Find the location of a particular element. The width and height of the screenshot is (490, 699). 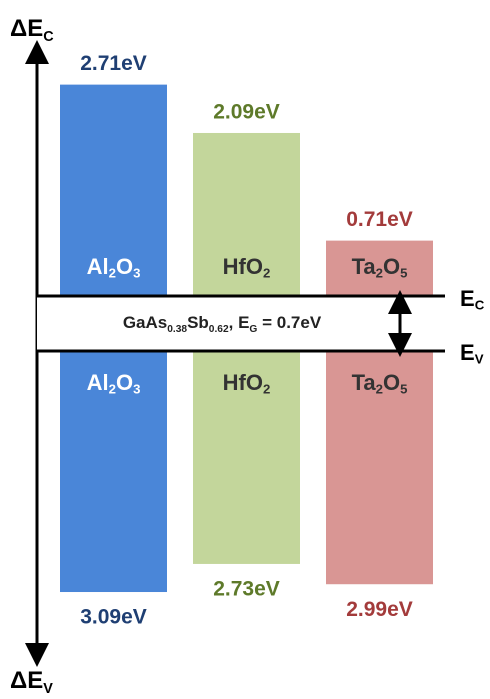

valence-label: 2.99eV is located at coordinates (379, 609).